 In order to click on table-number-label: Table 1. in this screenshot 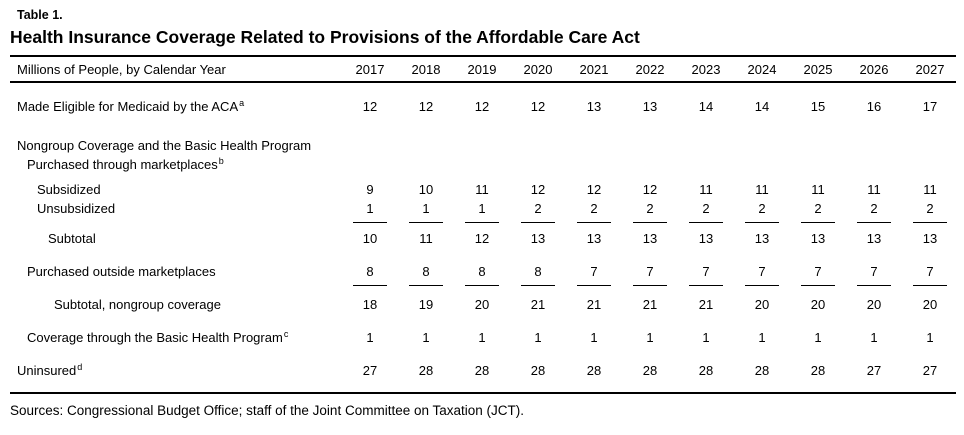, I will do `click(40, 15)`.